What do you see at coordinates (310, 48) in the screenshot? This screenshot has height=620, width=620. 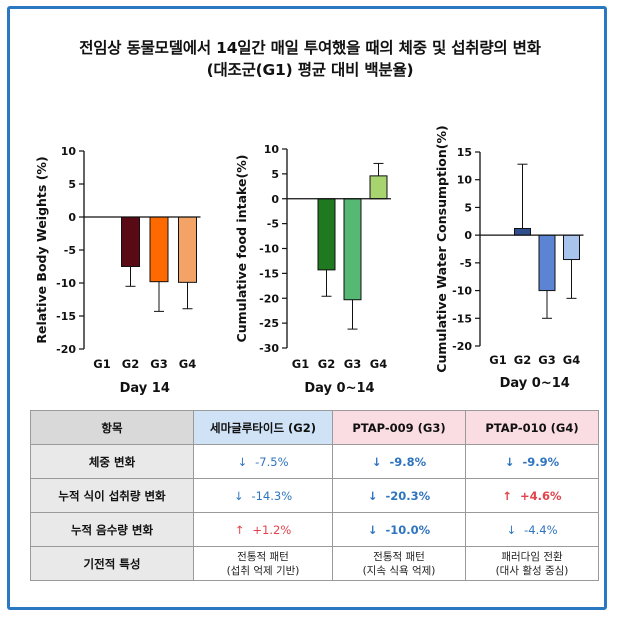 I see `figure-title: 전임상 동물모델에서 14일간 매일 투여했을 때의 체중 및 섭취량의 변화` at bounding box center [310, 48].